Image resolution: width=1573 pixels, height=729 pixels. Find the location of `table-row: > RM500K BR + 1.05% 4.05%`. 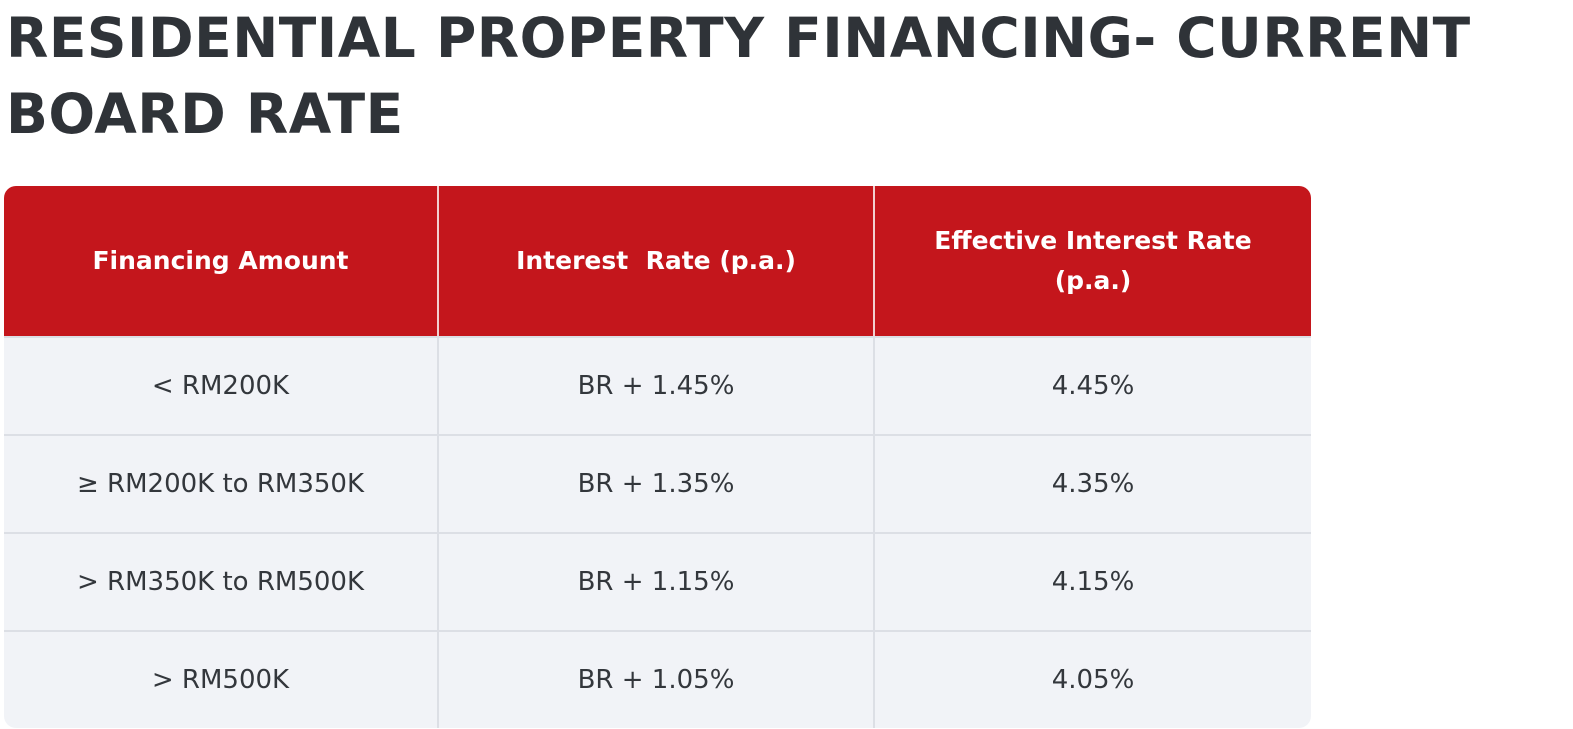

table-row: > RM500K BR + 1.05% 4.05% is located at coordinates (657, 679).